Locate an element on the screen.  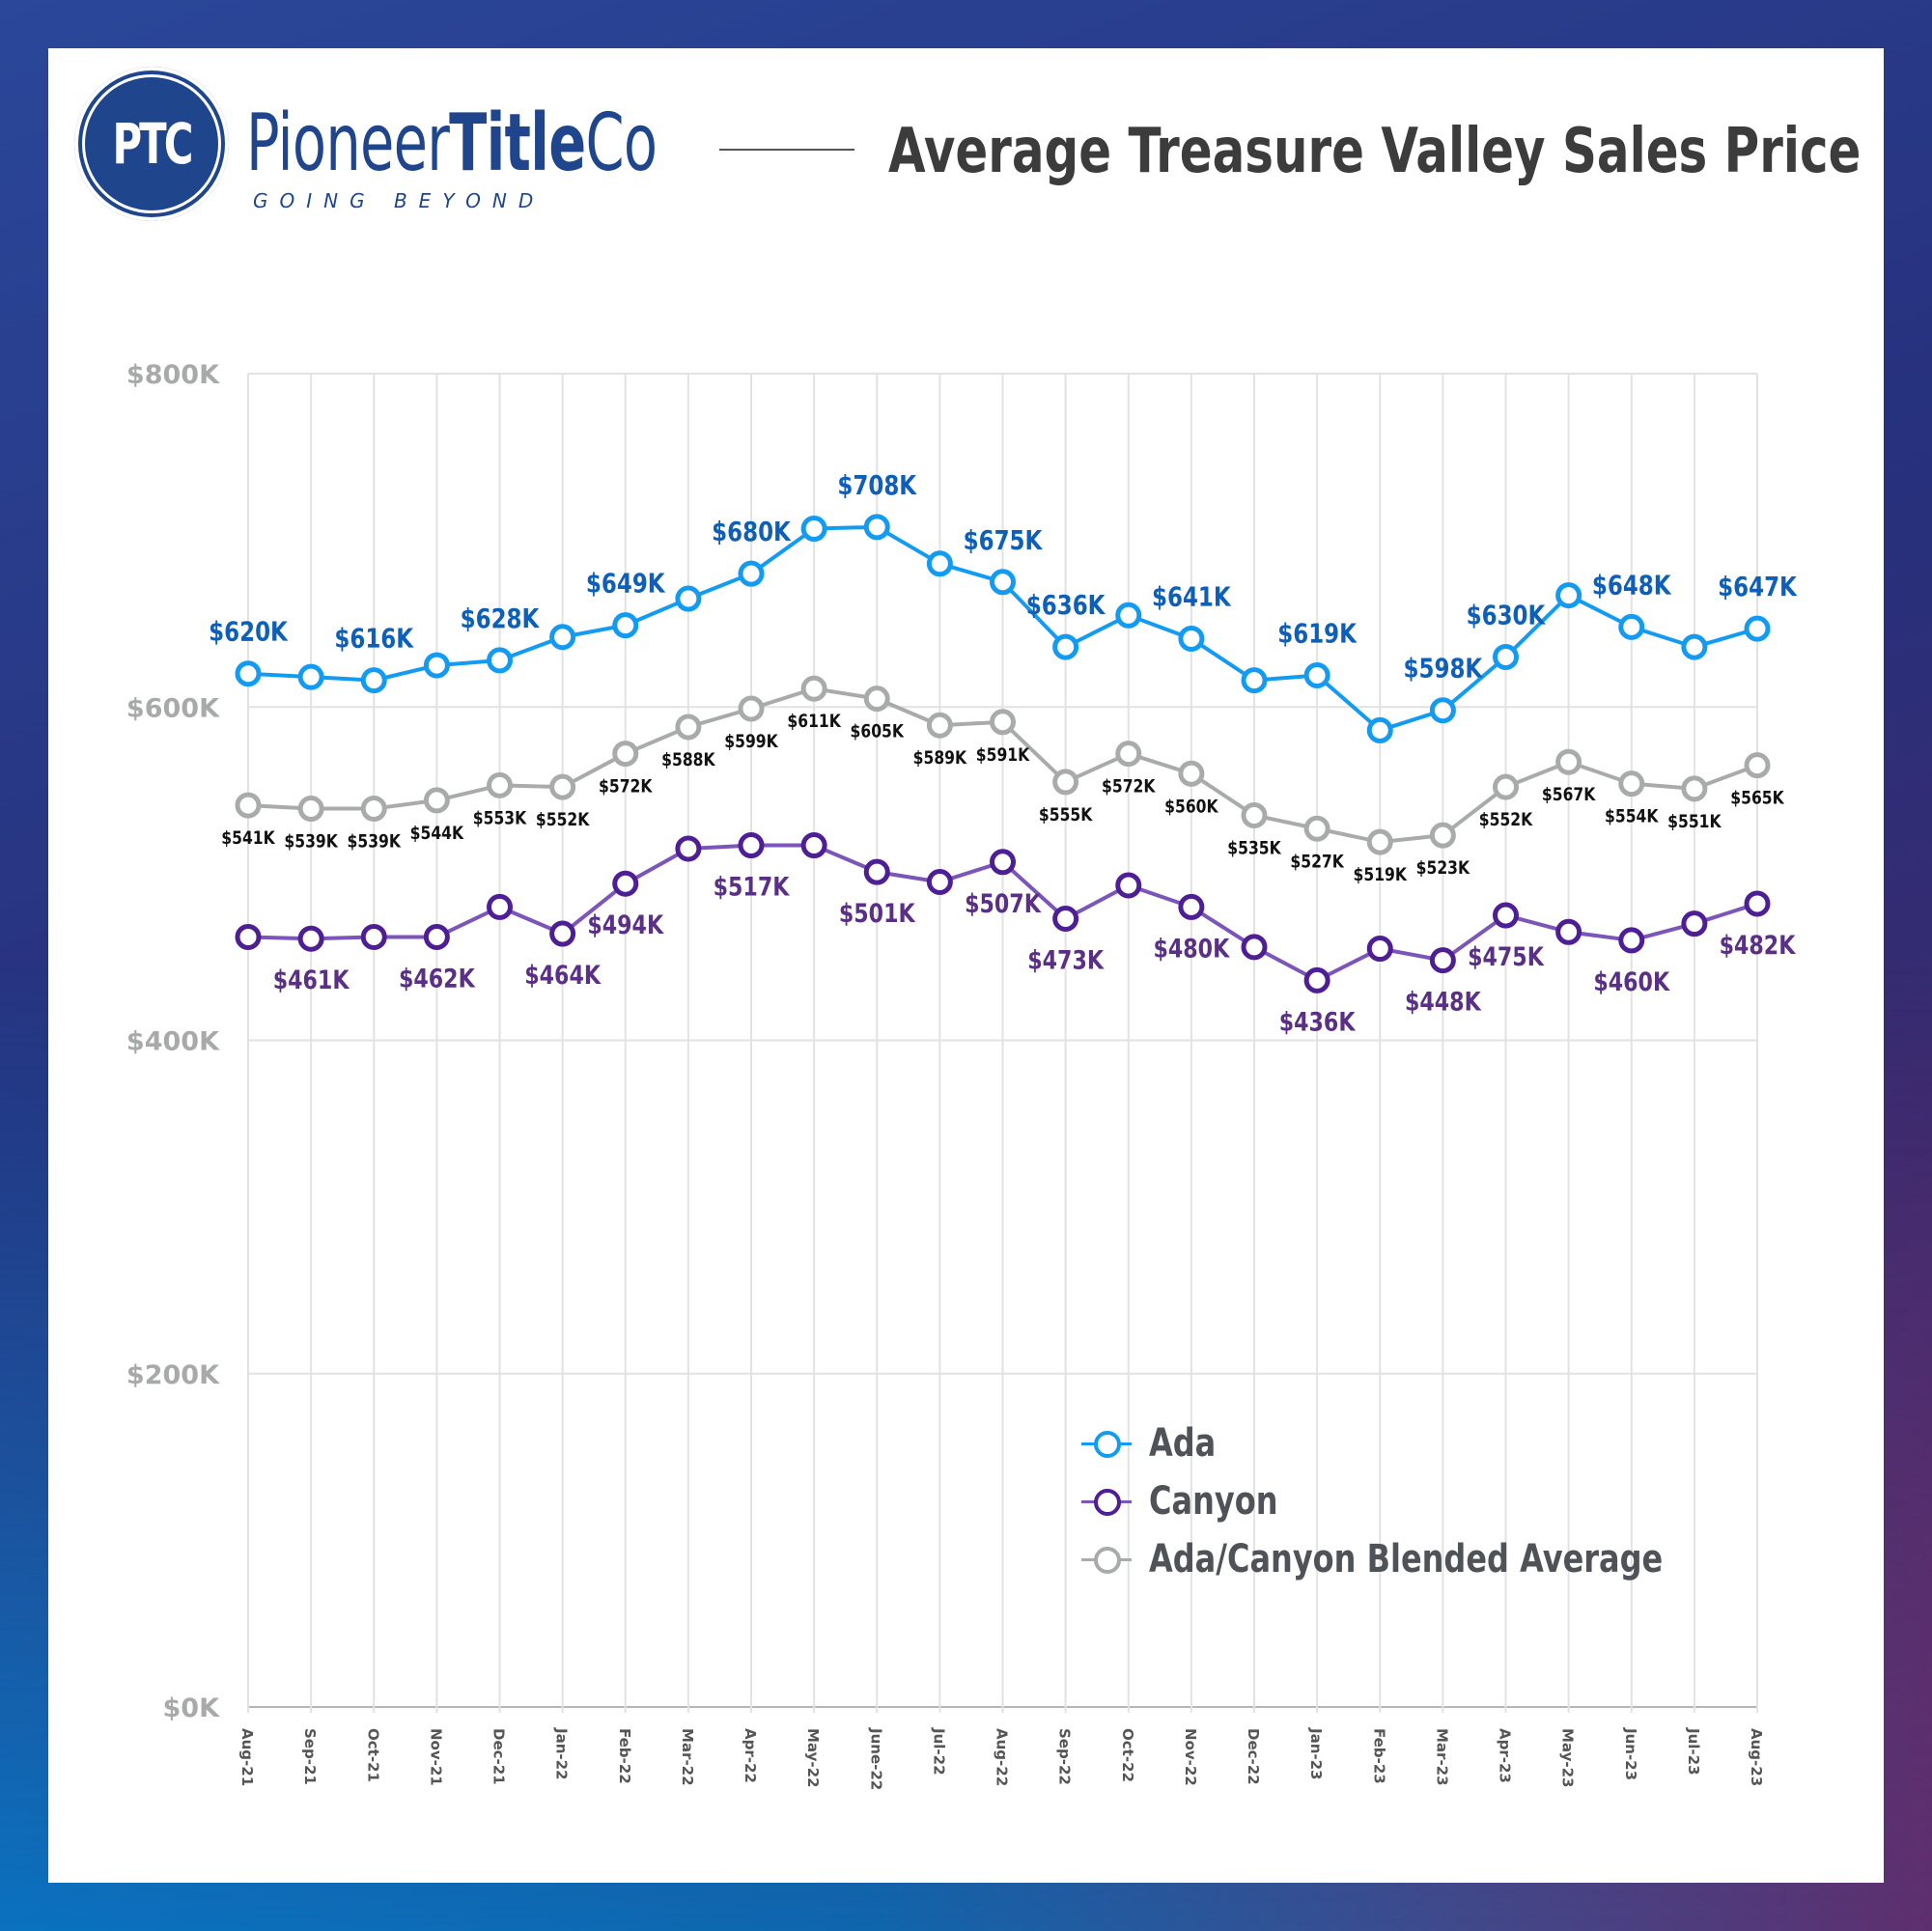
data-label-blended: $588K is located at coordinates (688, 760).